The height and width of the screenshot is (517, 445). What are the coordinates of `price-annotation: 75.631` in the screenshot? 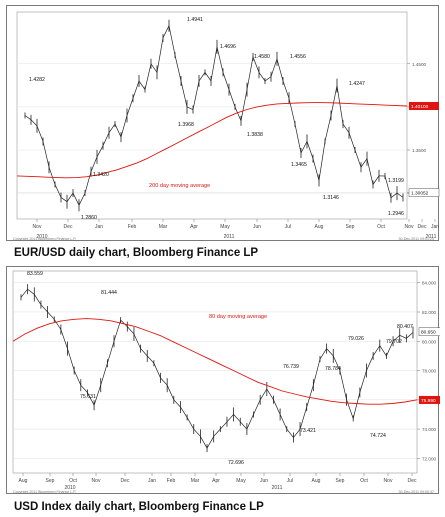 It's located at (88, 397).